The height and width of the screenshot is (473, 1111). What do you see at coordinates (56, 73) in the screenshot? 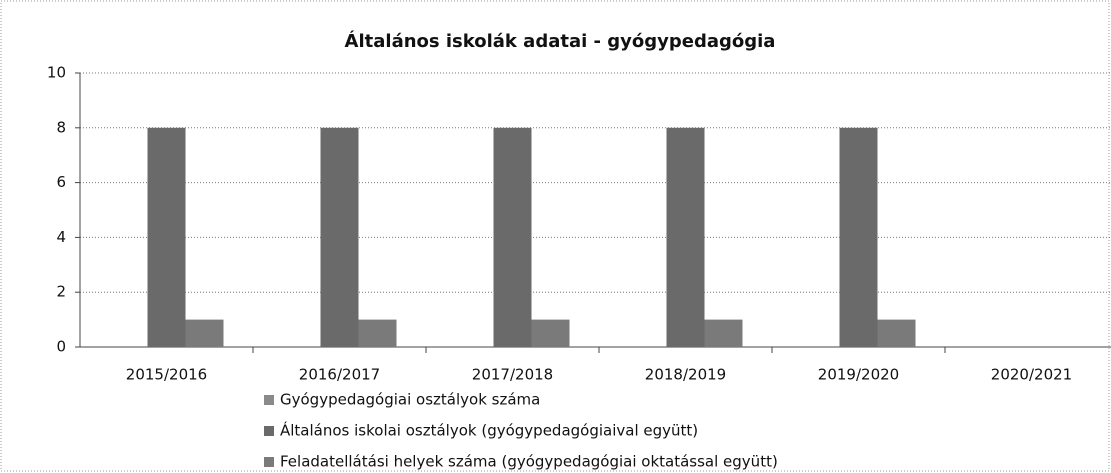
I see `y-tick-label: 10` at bounding box center [56, 73].